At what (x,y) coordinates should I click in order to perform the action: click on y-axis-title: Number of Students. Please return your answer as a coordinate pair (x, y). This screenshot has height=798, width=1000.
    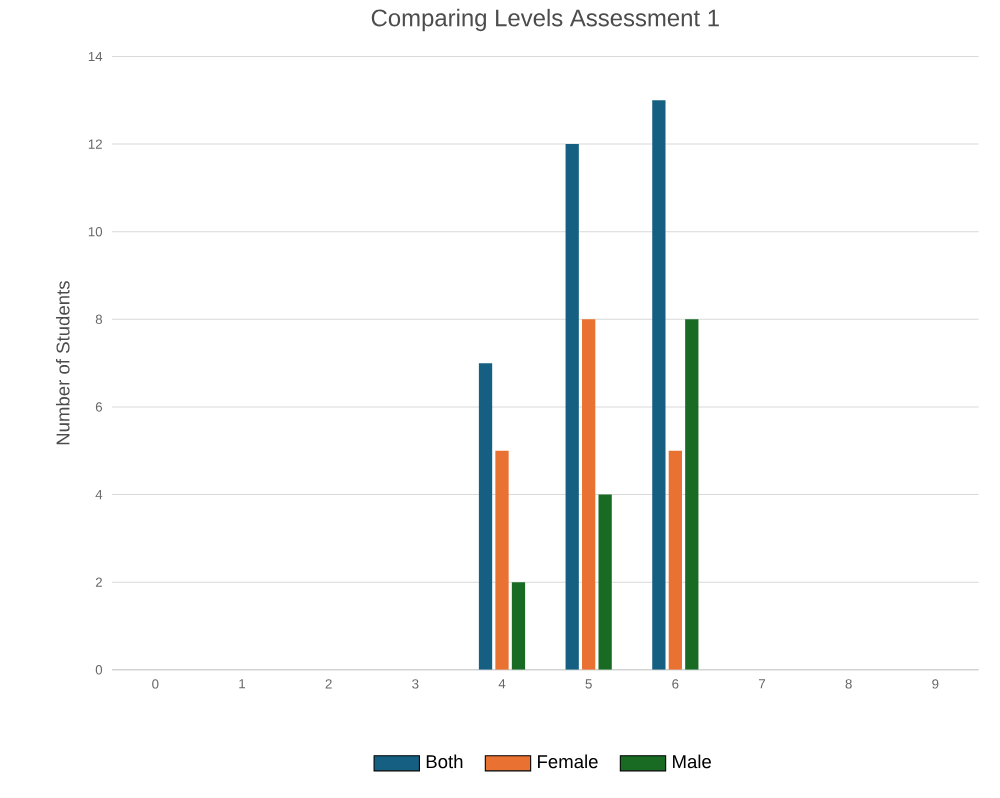
    Looking at the image, I should click on (62, 363).